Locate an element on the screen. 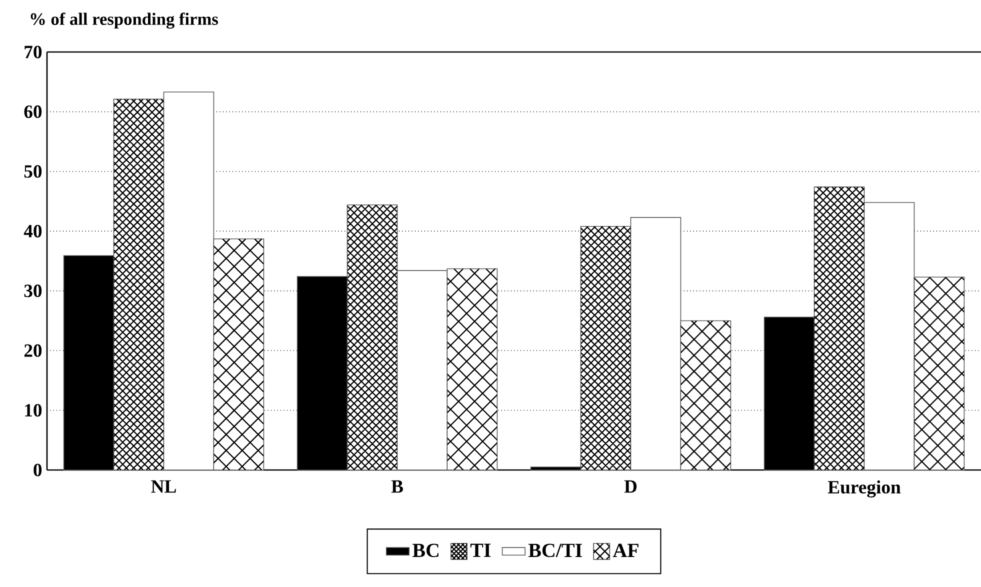  x-tick-label: NL is located at coordinates (163, 486).